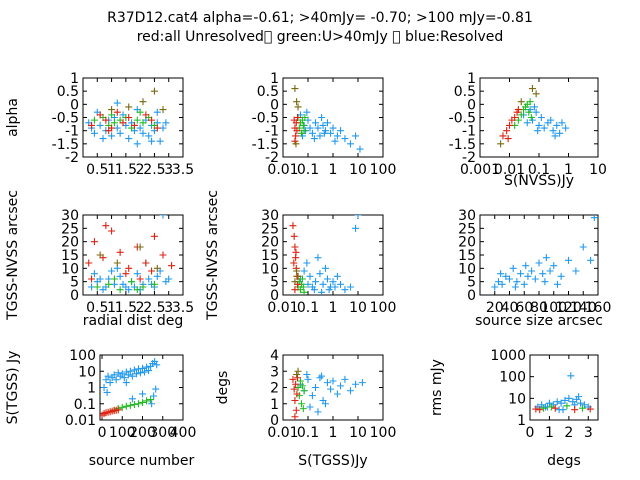 The height and width of the screenshot is (480, 640). What do you see at coordinates (183, 170) in the screenshot?
I see `x-tick-label: 3.5` at bounding box center [183, 170].